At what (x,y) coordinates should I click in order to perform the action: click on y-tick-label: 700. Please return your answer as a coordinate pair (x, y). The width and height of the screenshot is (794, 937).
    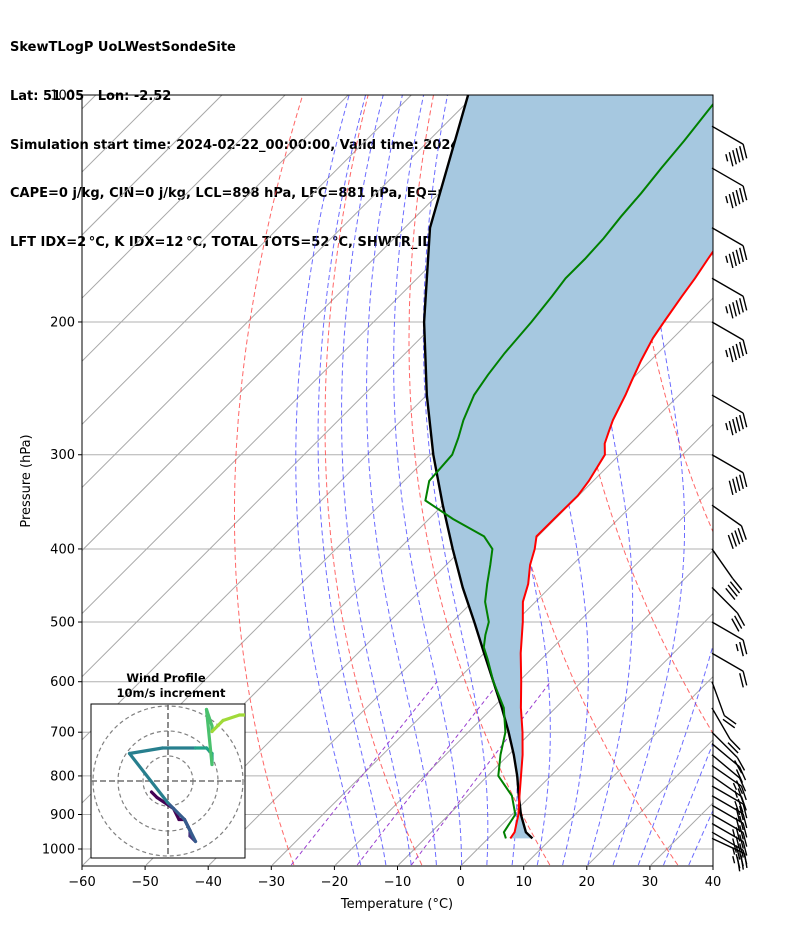
    Looking at the image, I should click on (62, 733).